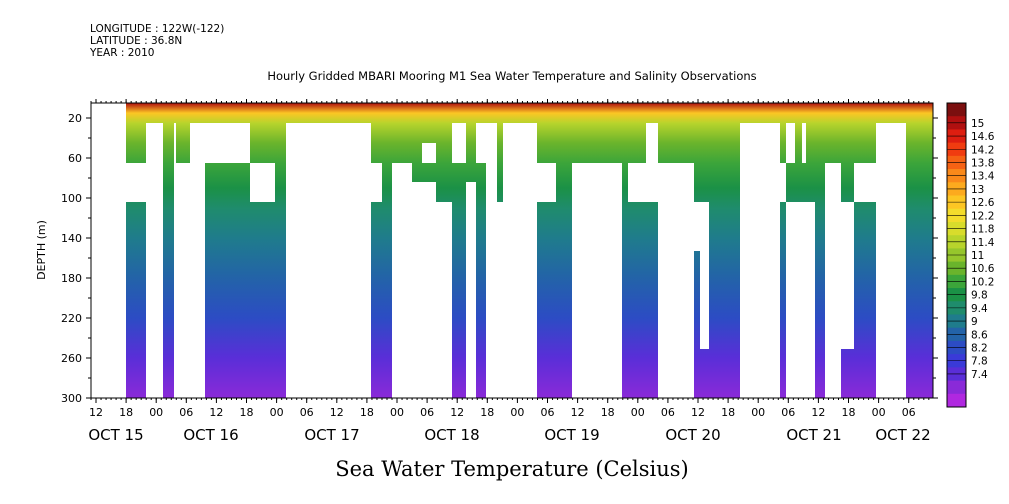 The image size is (1009, 504). I want to click on x-day-label: OCT 19, so click(571, 435).